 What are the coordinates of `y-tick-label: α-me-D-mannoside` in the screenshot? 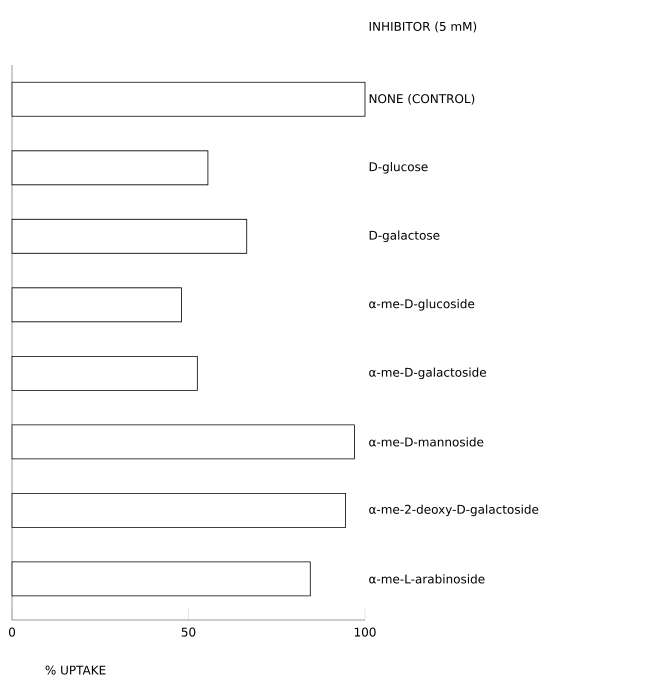 It's located at (426, 442).